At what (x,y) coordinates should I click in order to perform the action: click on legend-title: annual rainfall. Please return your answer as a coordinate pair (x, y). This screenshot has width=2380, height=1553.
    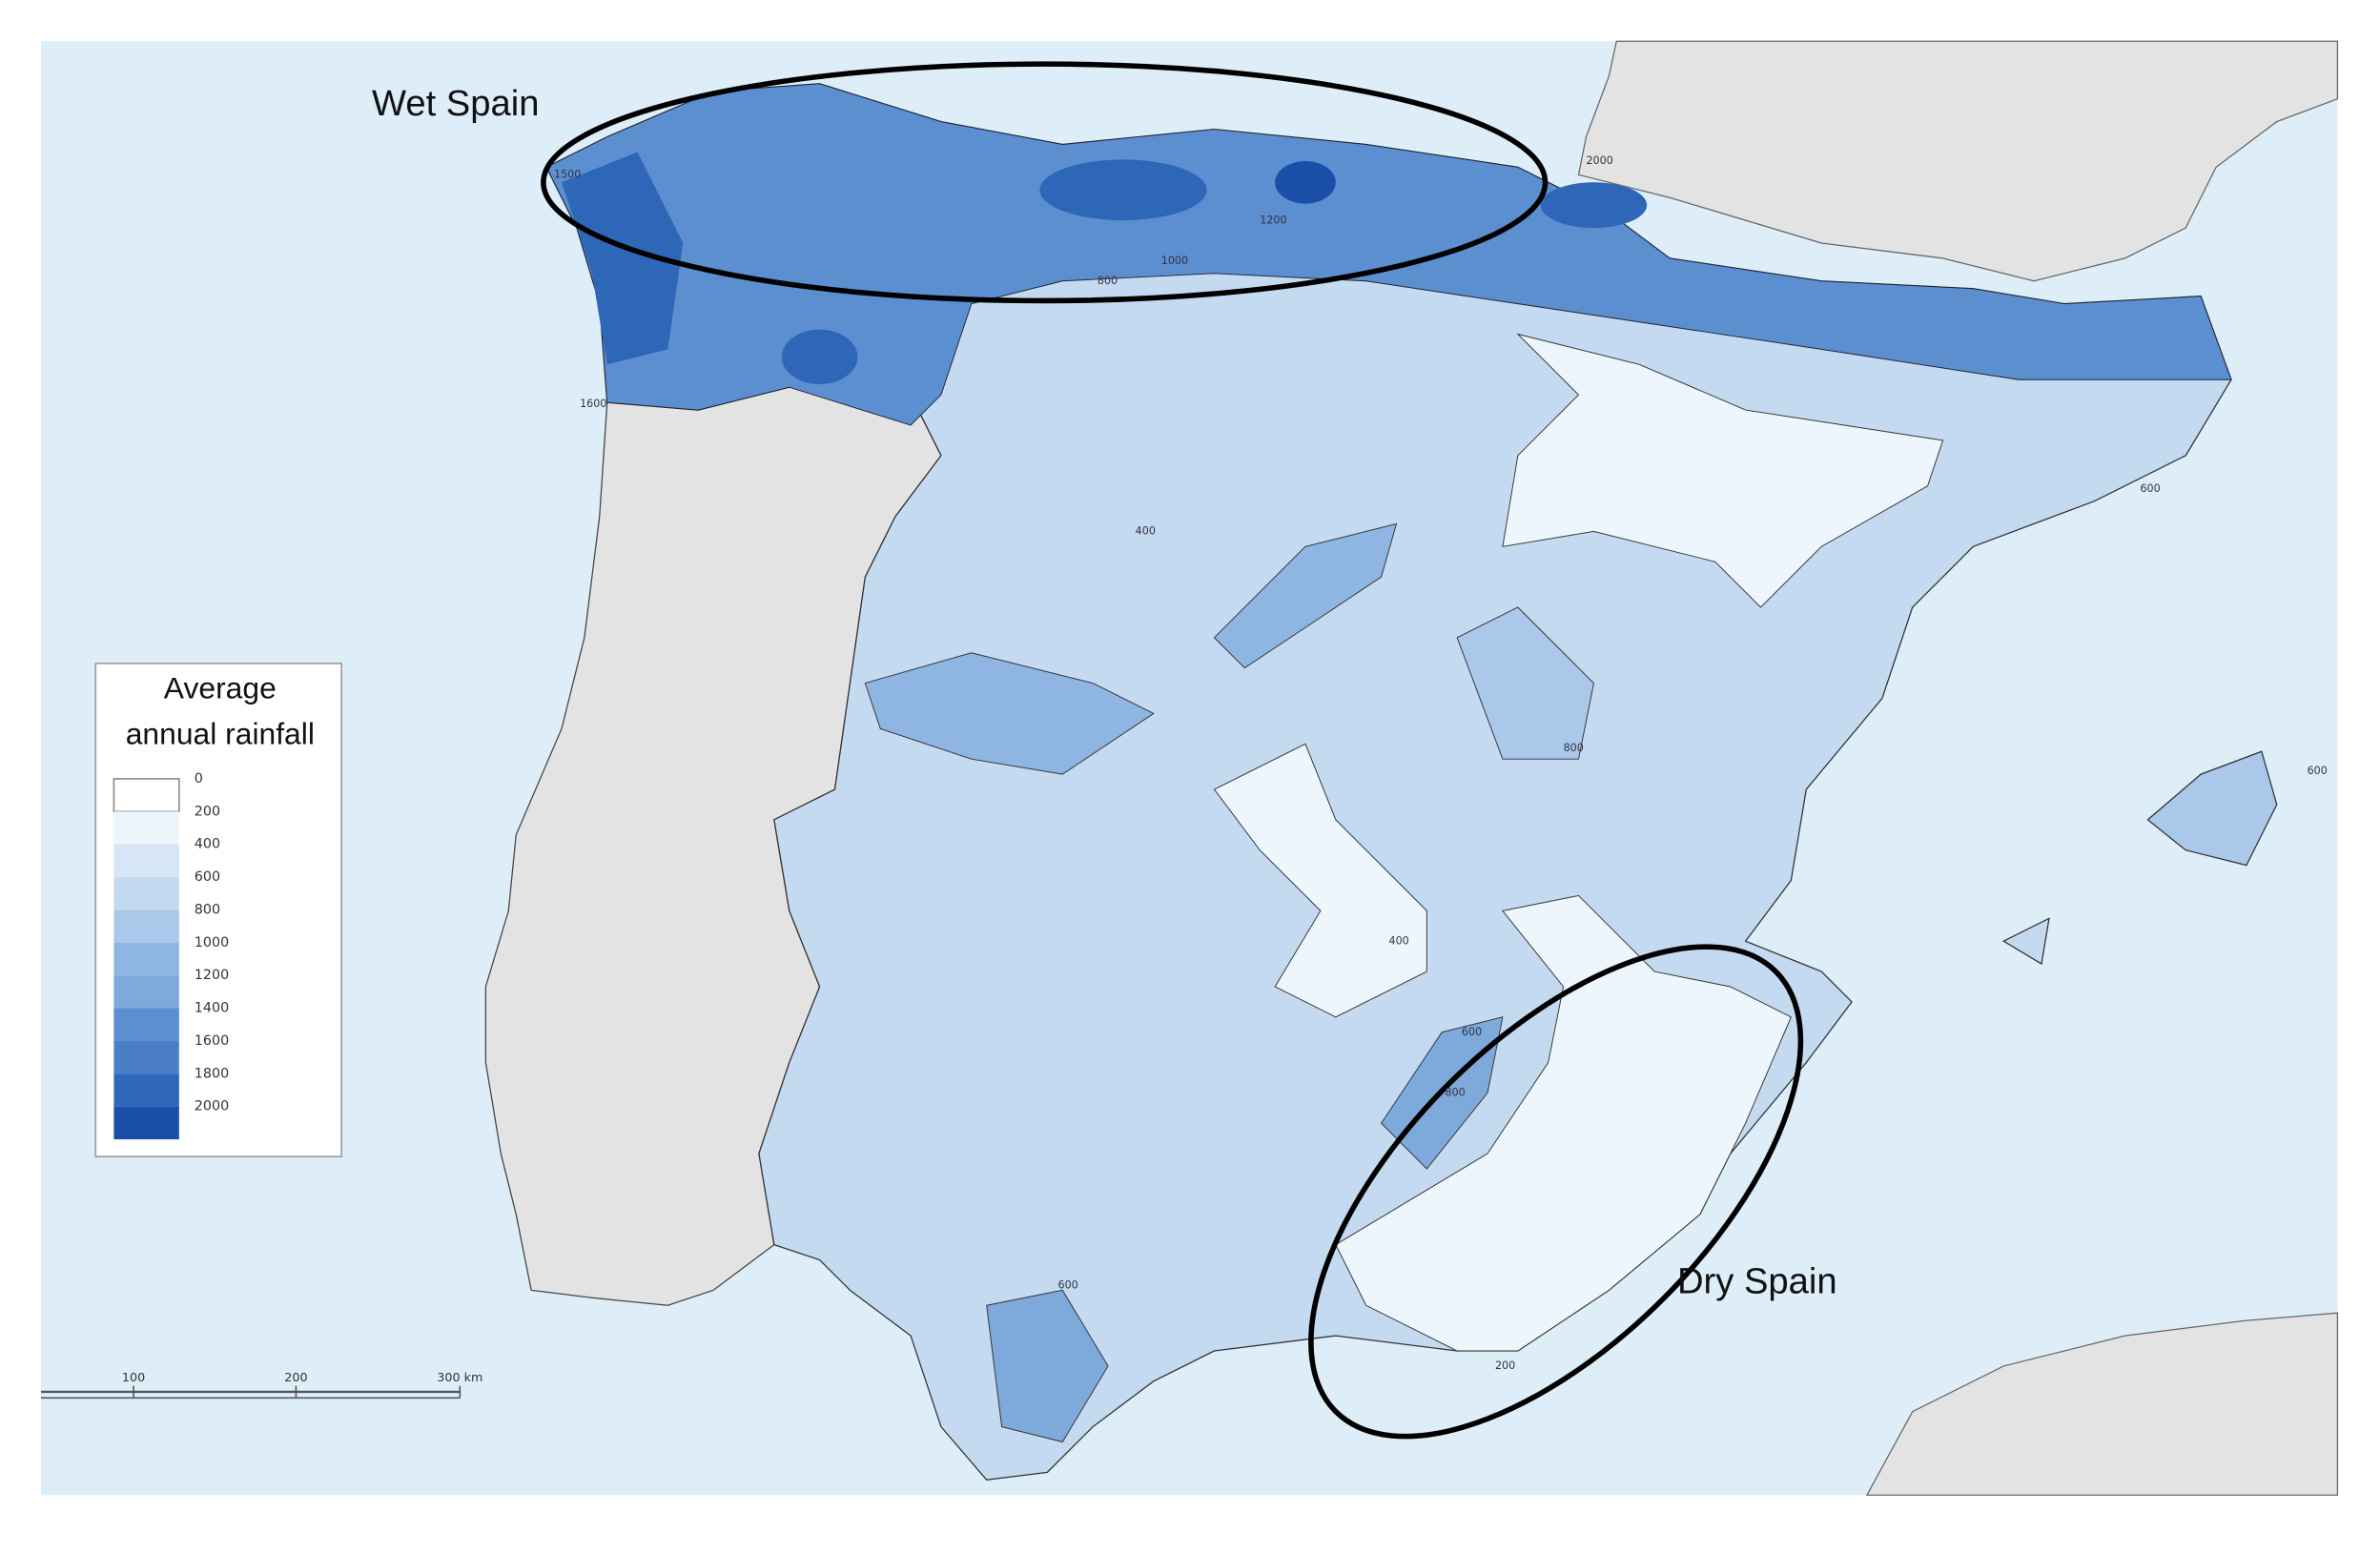
    Looking at the image, I should click on (221, 733).